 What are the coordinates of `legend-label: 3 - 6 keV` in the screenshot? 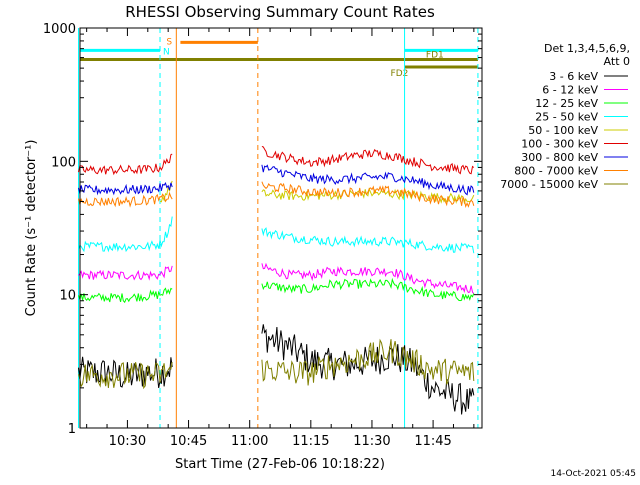 It's located at (573, 76).